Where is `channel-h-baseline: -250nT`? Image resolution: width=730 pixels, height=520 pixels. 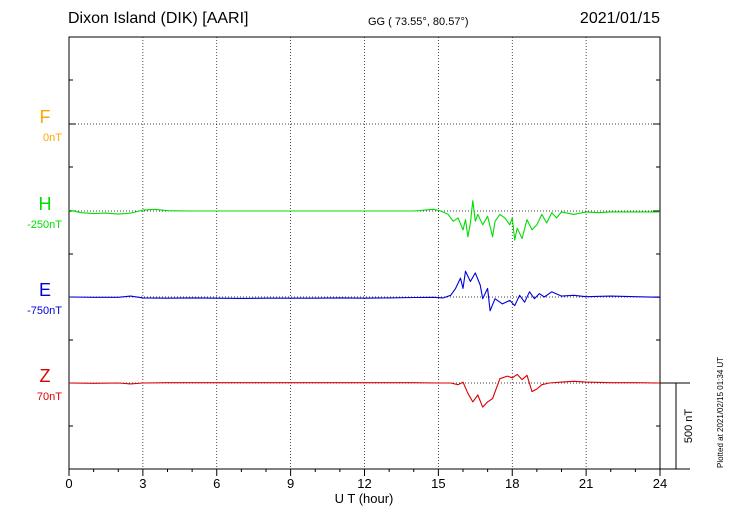 channel-h-baseline: -250nT is located at coordinates (44, 225).